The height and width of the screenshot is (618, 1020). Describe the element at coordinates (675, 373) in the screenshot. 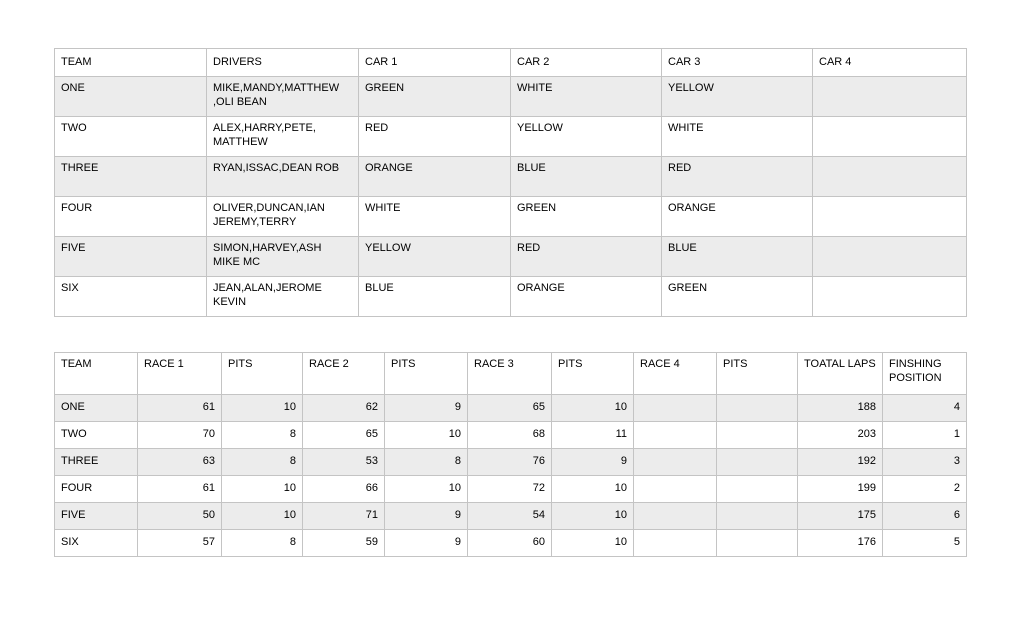

I see `results-column-header: RACE 4` at that location.